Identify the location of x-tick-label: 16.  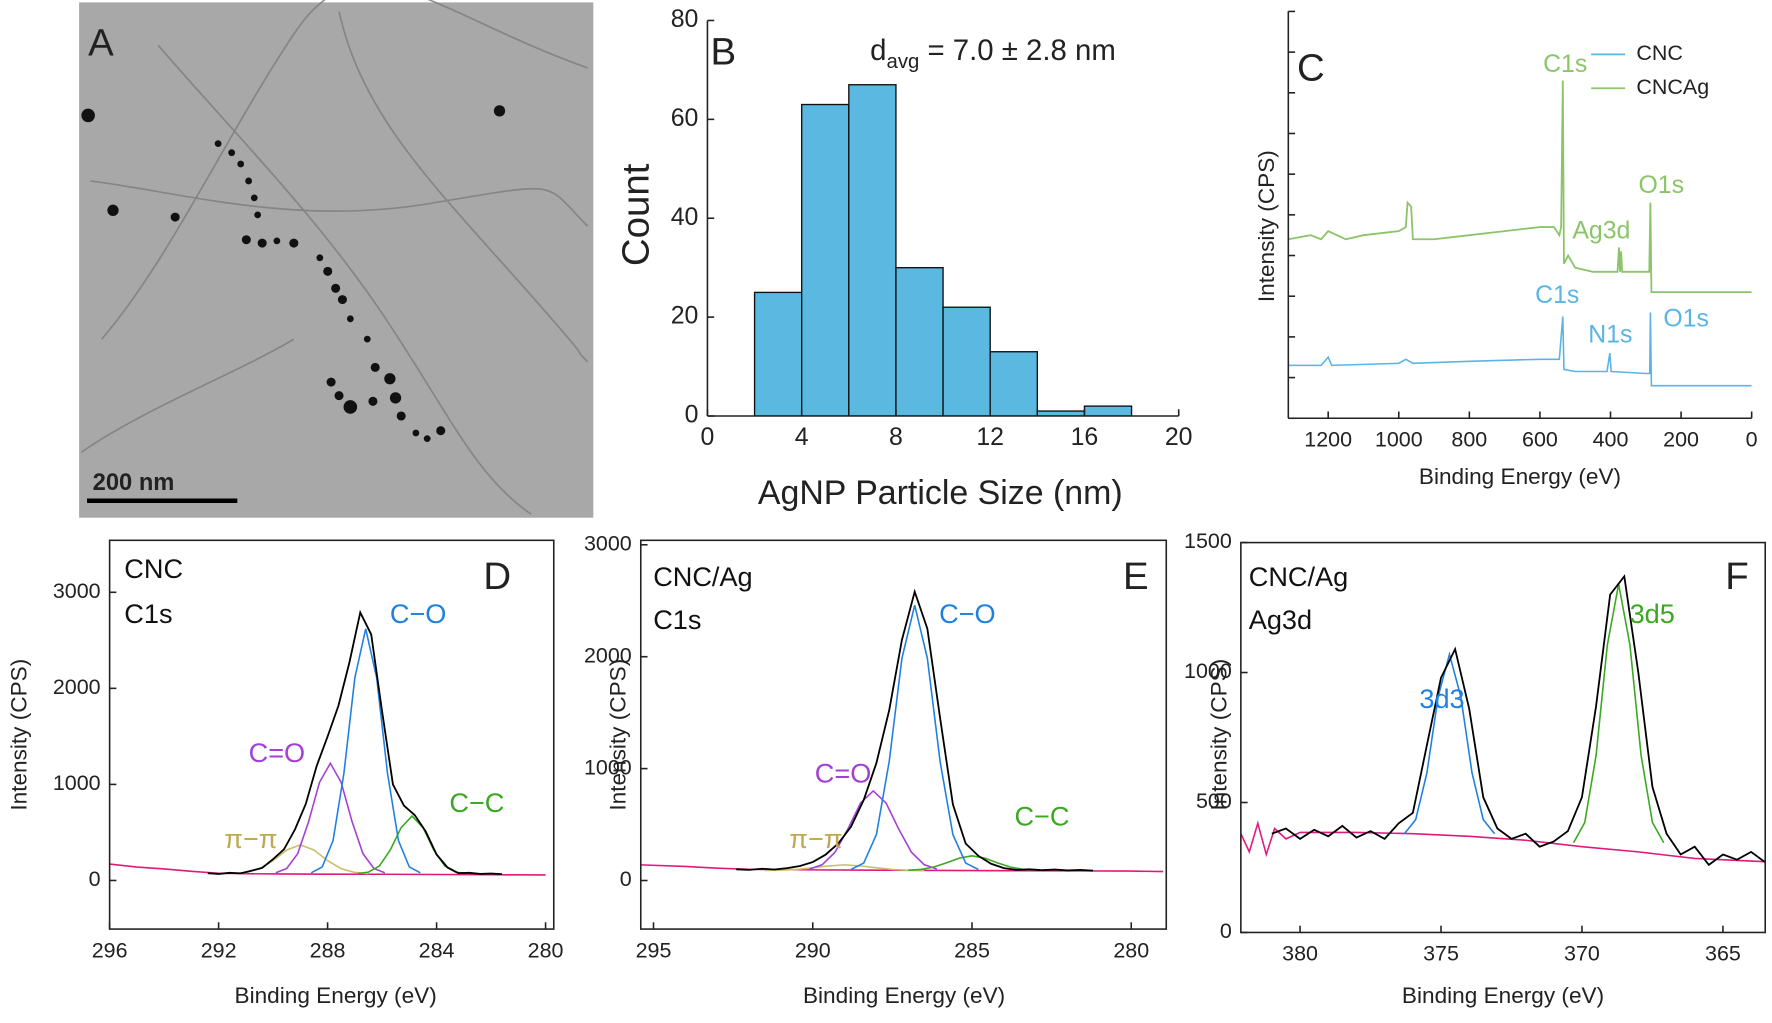
(1085, 437).